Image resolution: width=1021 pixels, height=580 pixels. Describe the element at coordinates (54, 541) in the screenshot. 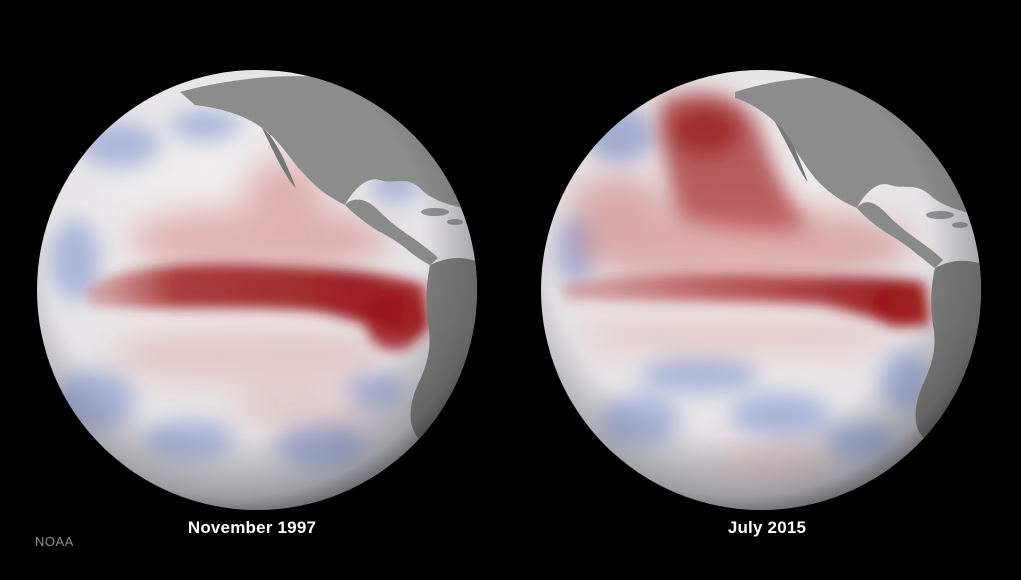

I see `credit-noaa: NOAA` at that location.